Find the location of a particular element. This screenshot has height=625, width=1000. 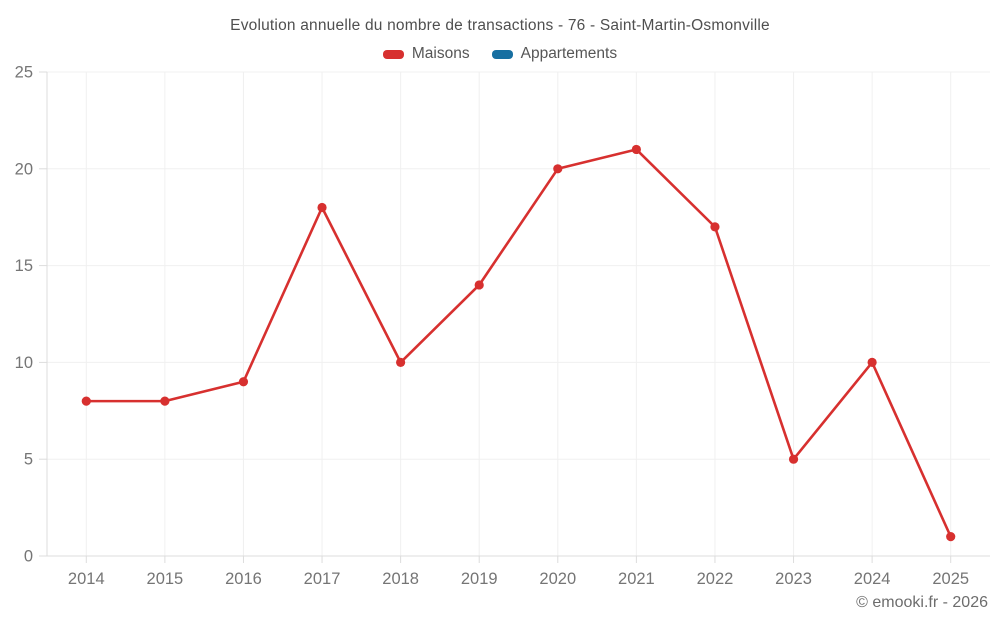

x-tick-label: 2023 is located at coordinates (793, 579).